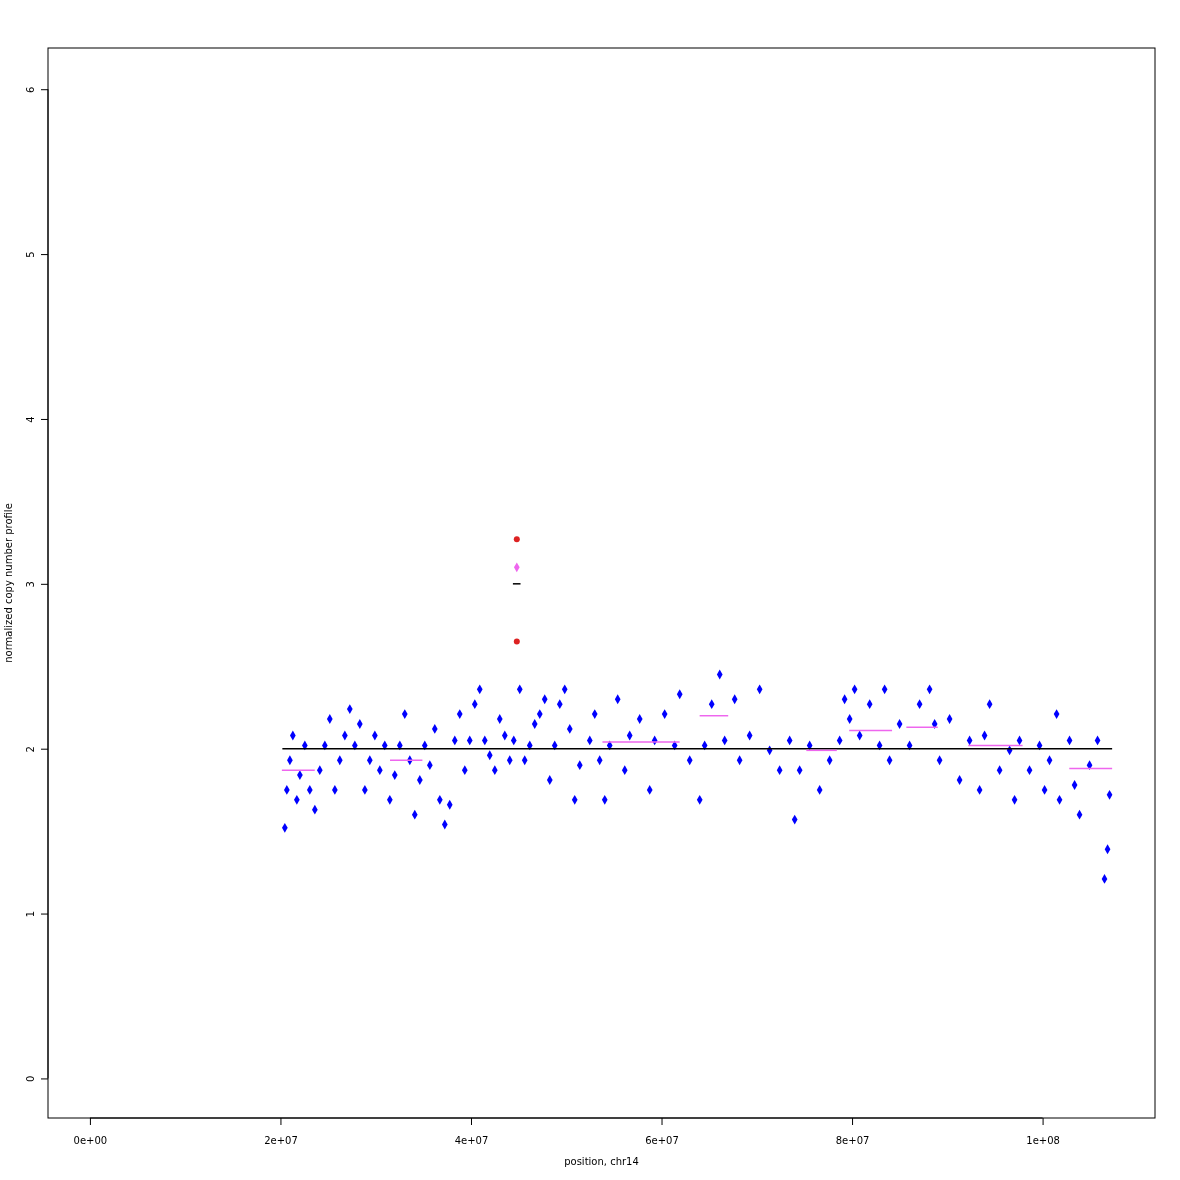 The width and height of the screenshot is (1180, 1180). What do you see at coordinates (601, 1161) in the screenshot?
I see `x-axis-title: position, chr14` at bounding box center [601, 1161].